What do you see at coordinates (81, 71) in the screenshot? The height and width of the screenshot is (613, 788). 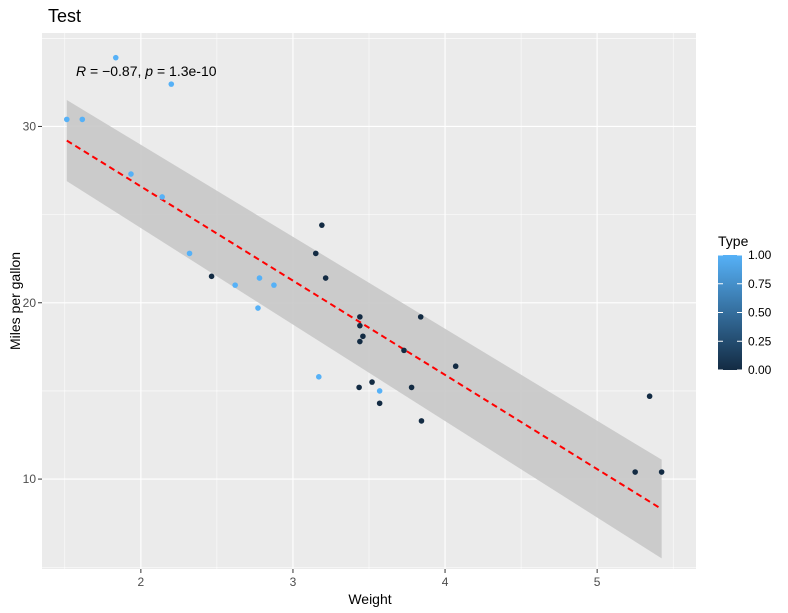 I see `r-label: R` at bounding box center [81, 71].